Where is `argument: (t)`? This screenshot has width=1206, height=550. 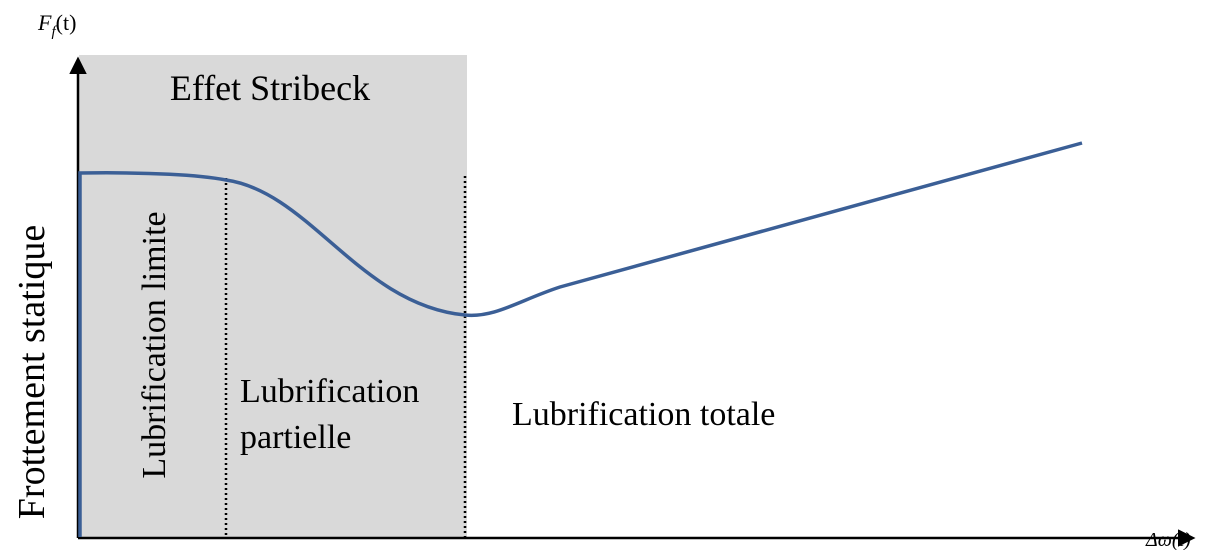
argument: (t) is located at coordinates (66, 22).